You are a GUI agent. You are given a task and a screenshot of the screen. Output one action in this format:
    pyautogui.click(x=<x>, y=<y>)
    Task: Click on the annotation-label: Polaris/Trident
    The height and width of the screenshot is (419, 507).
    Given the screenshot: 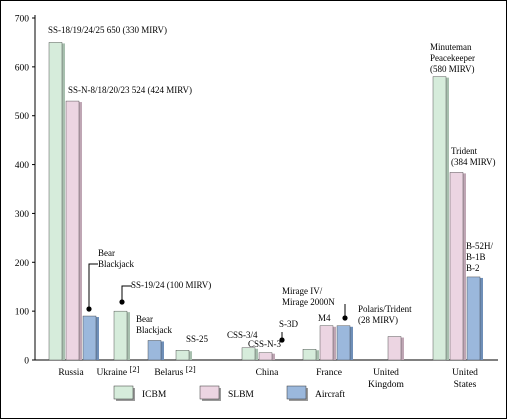 What is the action you would take?
    pyautogui.click(x=385, y=309)
    